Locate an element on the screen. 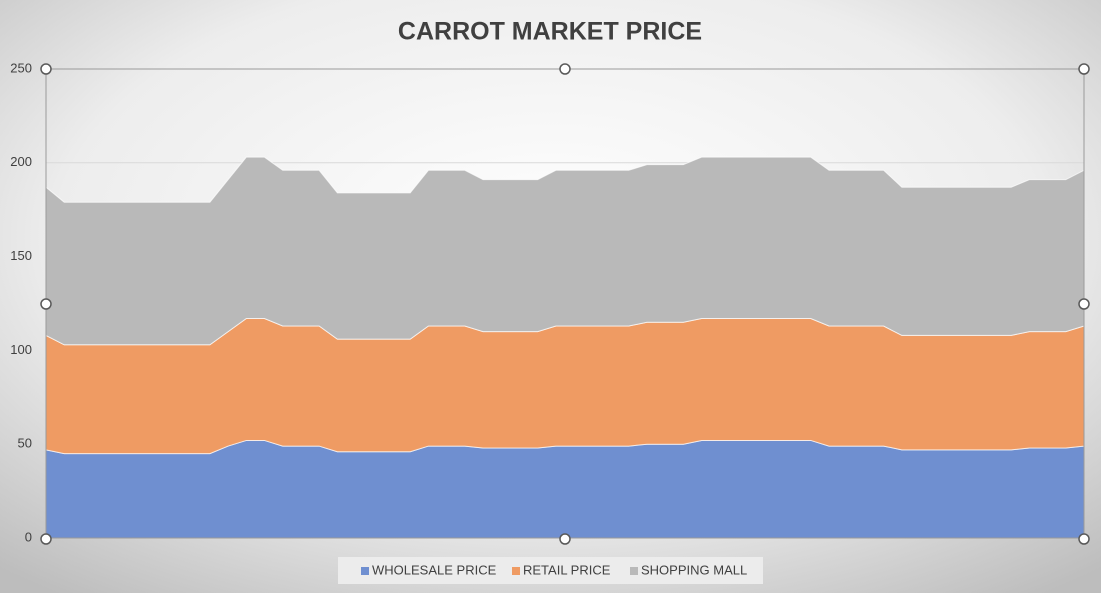 This screenshot has height=593, width=1101. chart-title: CARROT MARKET PRICE is located at coordinates (550, 32).